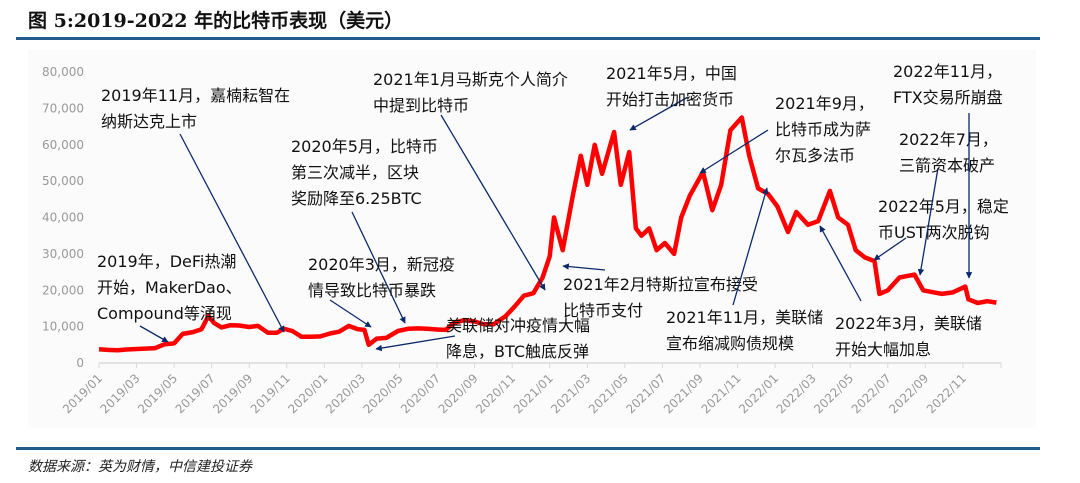 The image size is (1080, 483). What do you see at coordinates (815, 155) in the screenshot?
I see `annotation-text: 尔瓦多法币` at bounding box center [815, 155].